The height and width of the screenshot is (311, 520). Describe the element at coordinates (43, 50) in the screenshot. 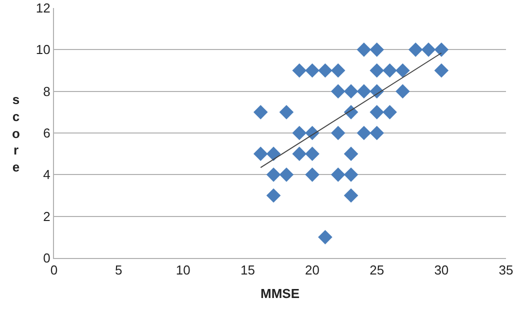

I see `y-tick-label: 10` at that location.